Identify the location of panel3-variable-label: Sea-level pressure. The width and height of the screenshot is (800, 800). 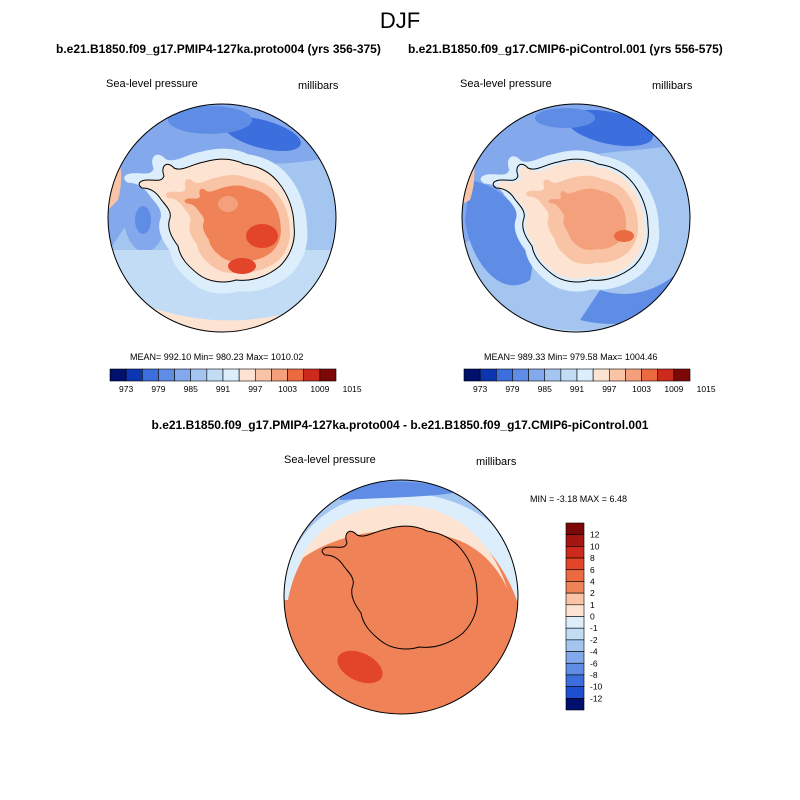
(330, 460).